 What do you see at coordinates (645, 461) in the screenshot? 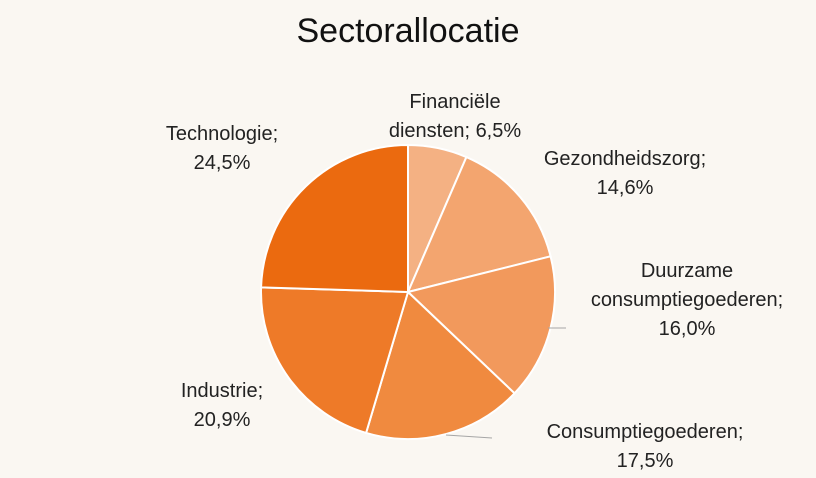
I see `value-label: 17,5%` at bounding box center [645, 461].